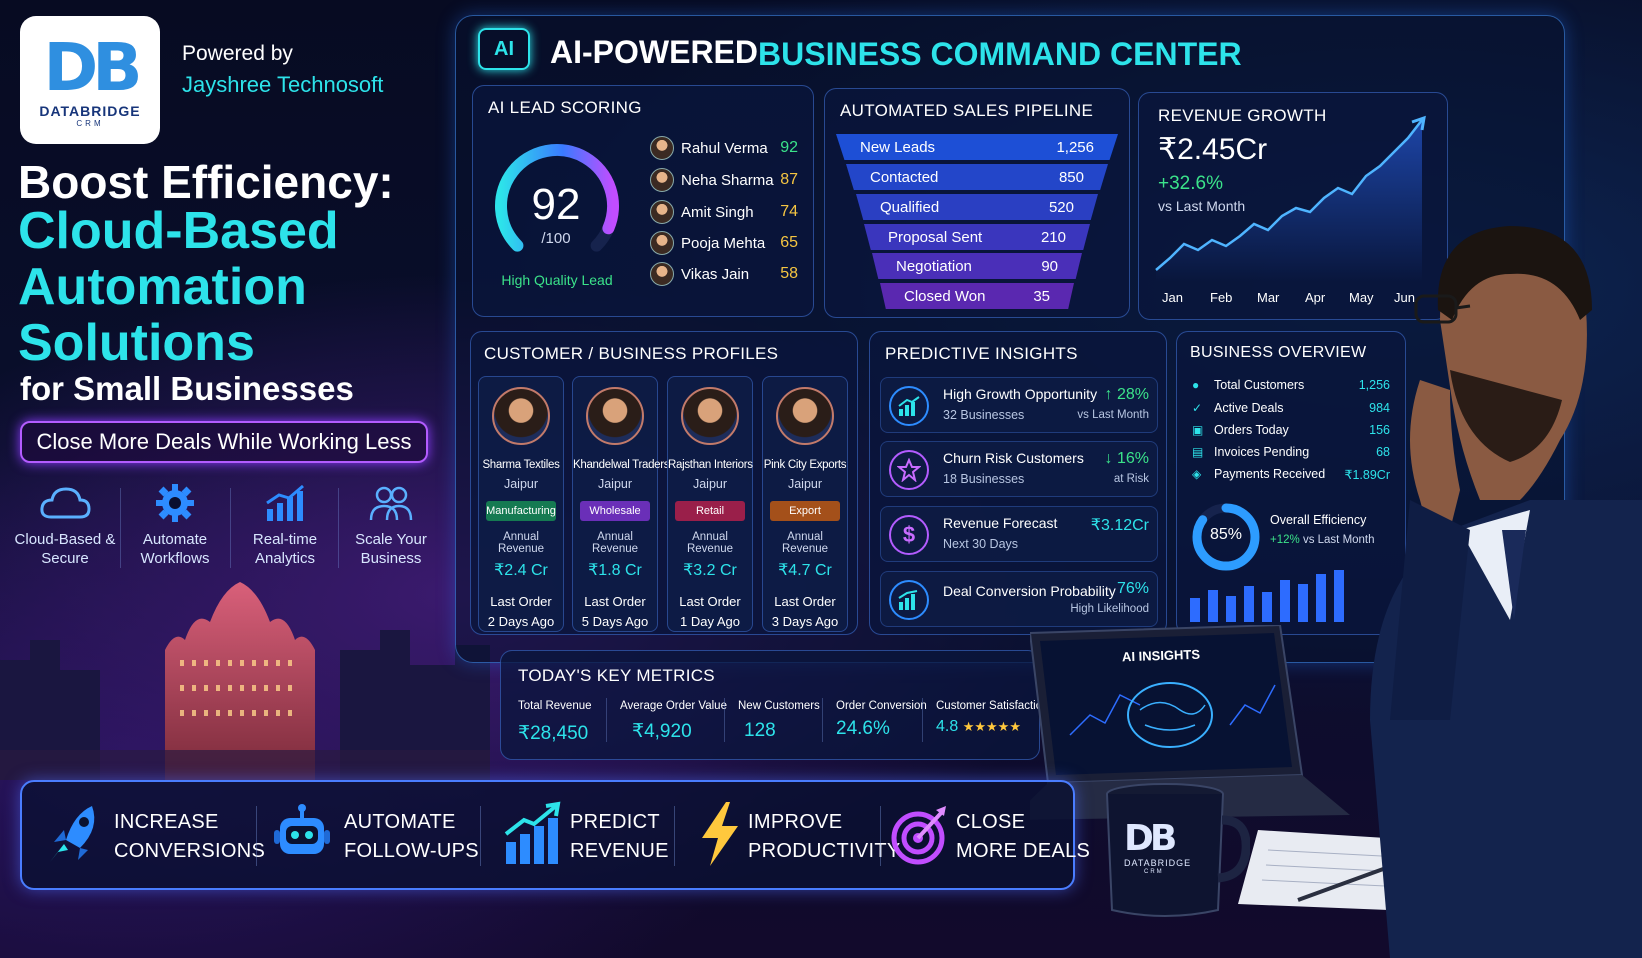 The height and width of the screenshot is (958, 1642). What do you see at coordinates (302, 829) in the screenshot?
I see `robot-icon` at bounding box center [302, 829].